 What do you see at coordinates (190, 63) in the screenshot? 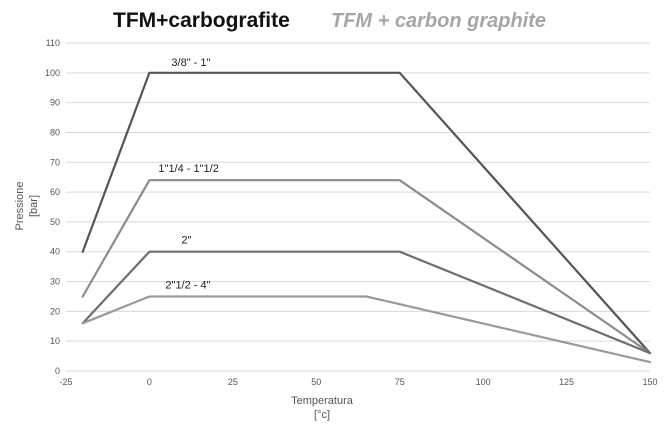
I see `series-label: 3/8" - 1"` at bounding box center [190, 63].